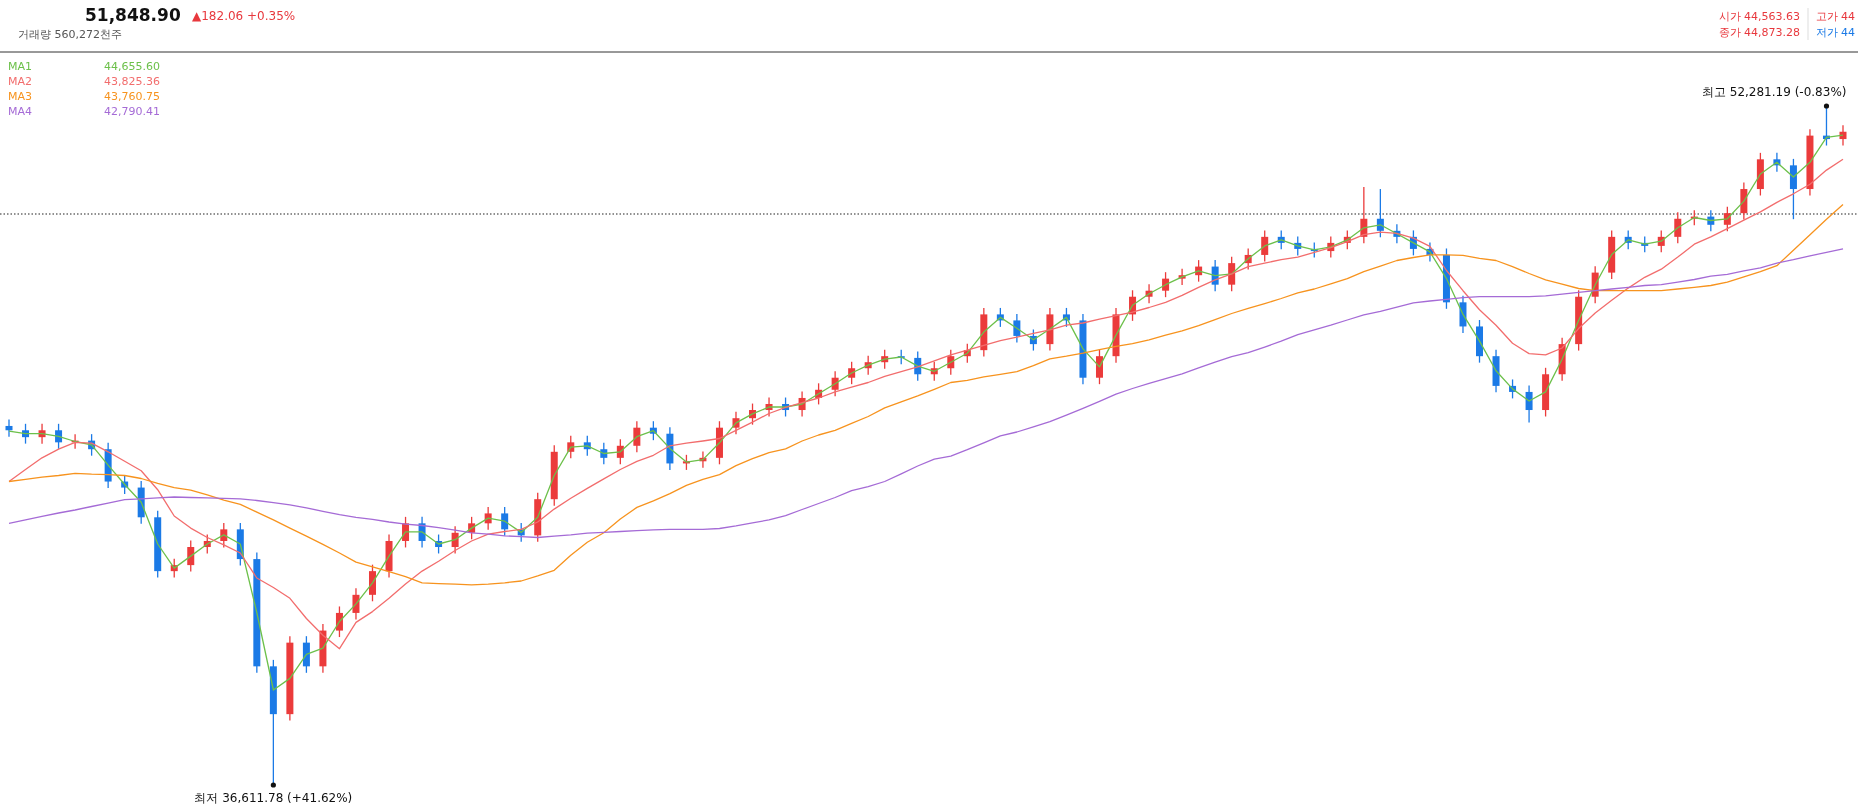  I want to click on text: MA2, so click(20, 81).